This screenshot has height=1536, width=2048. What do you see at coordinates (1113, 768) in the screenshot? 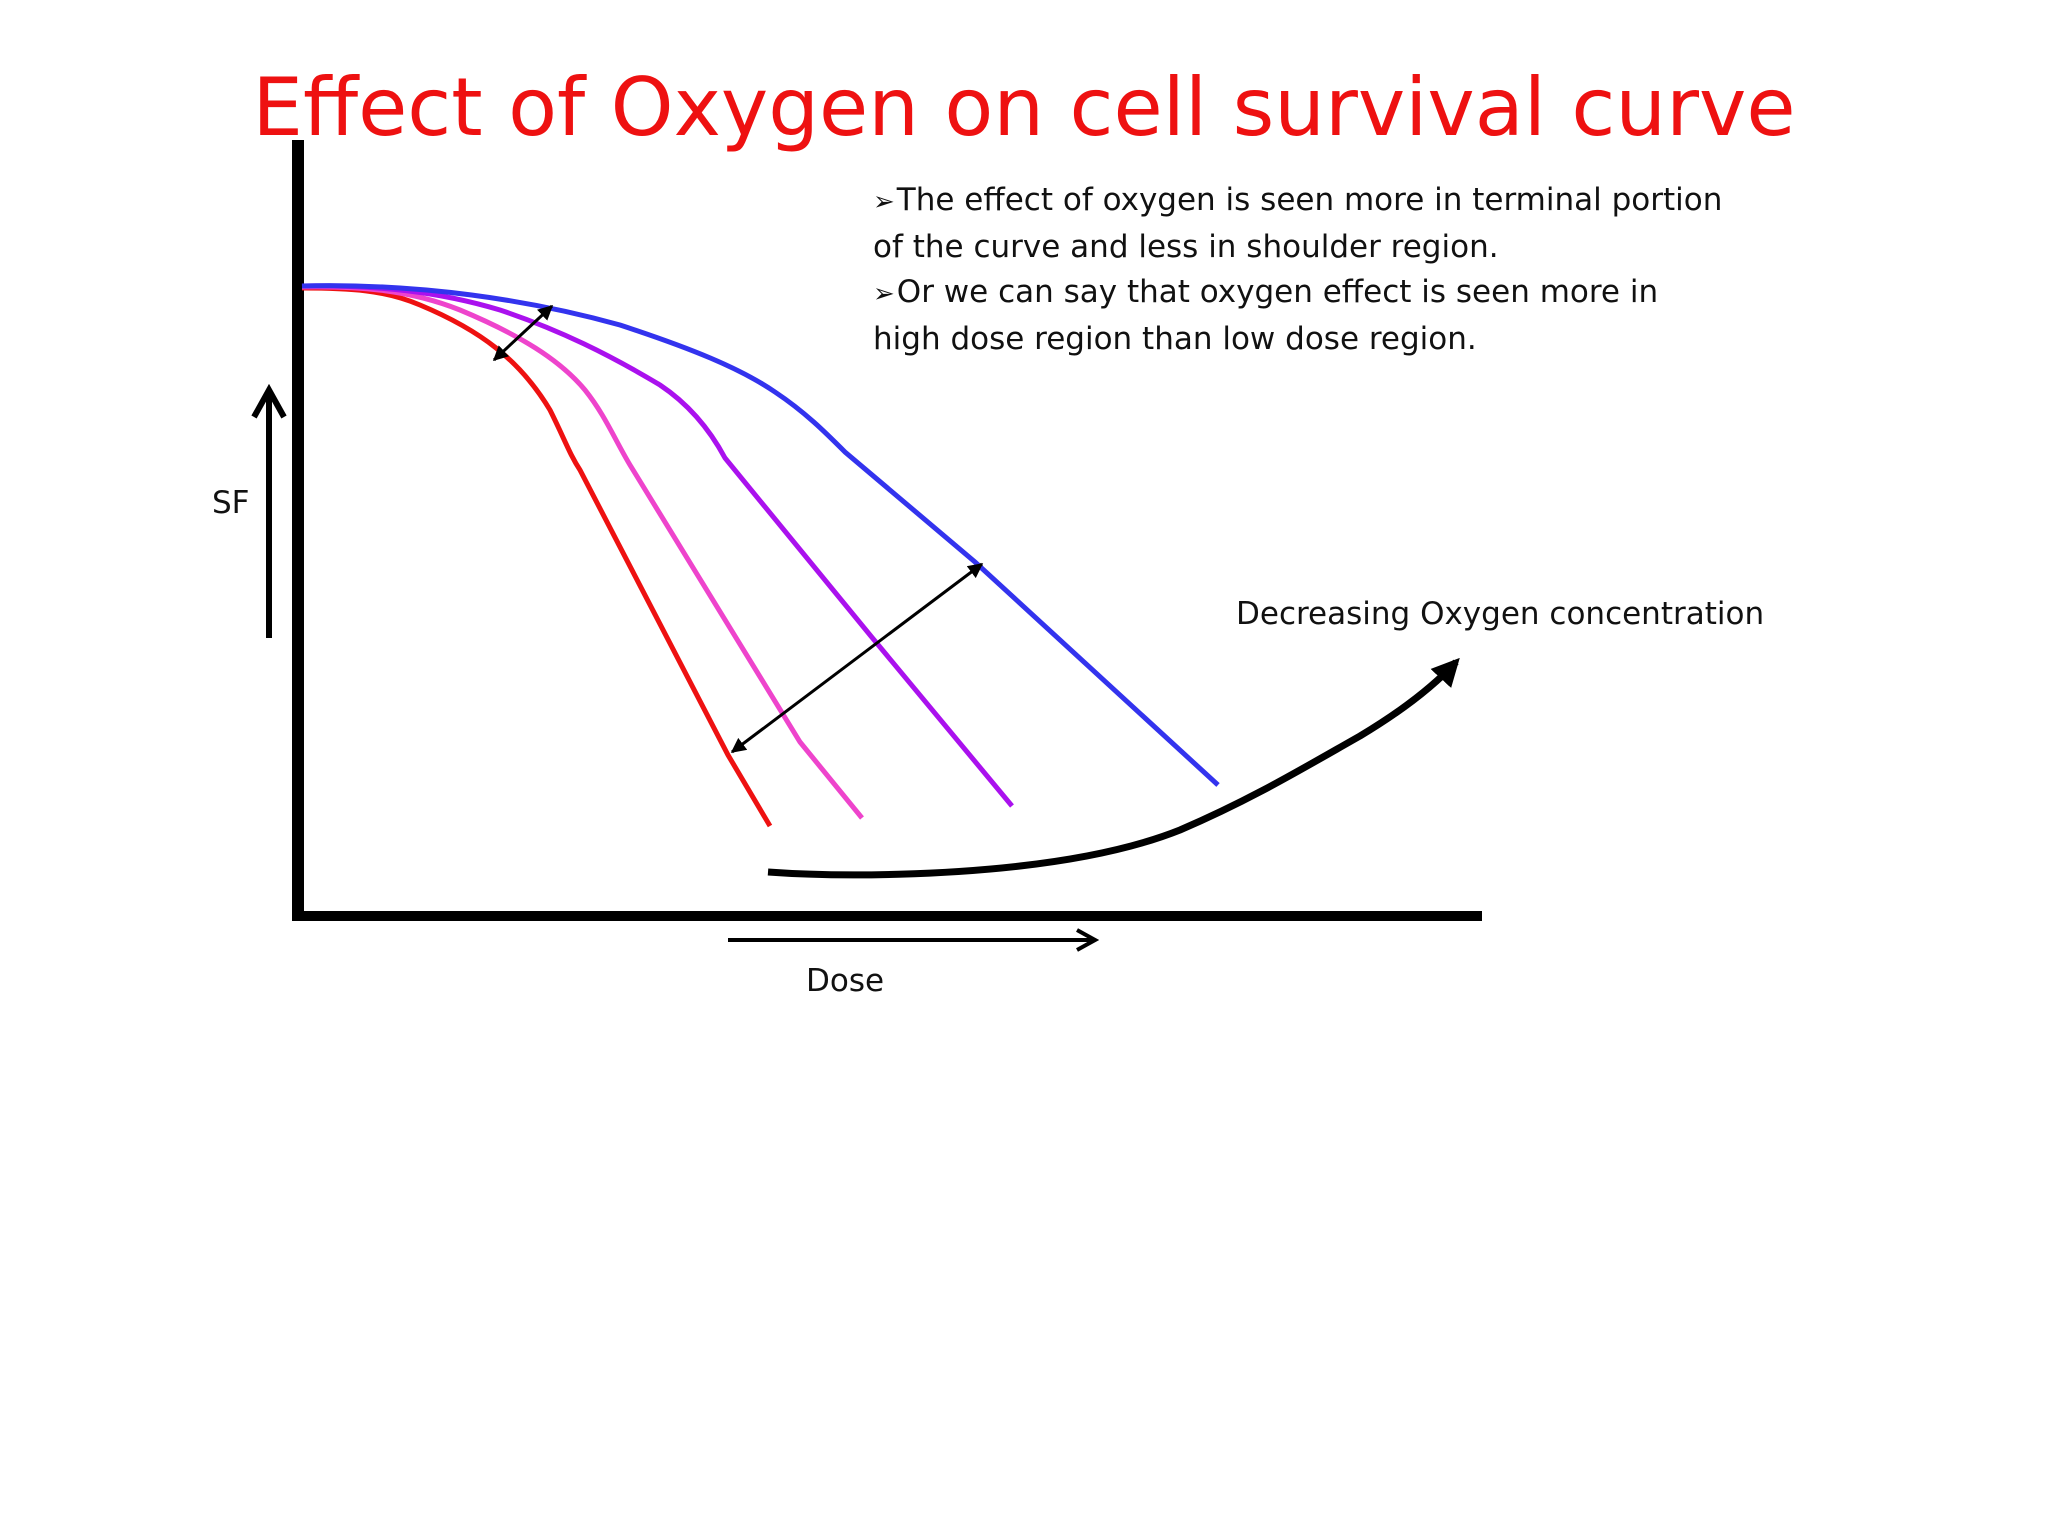
I see `oxygen-trend-arrow-icon` at bounding box center [1113, 768].